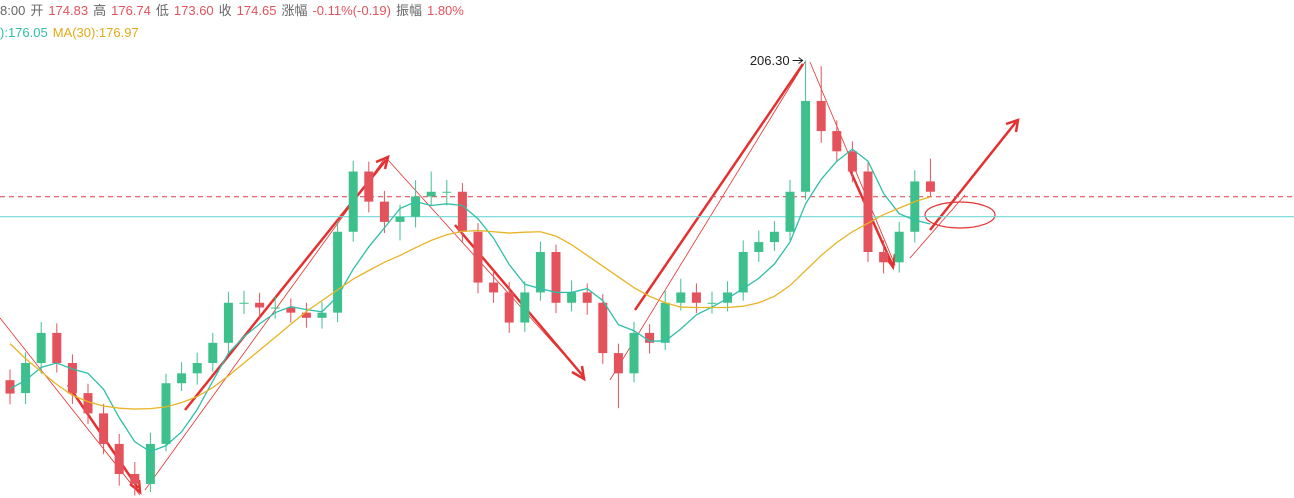 The image size is (1294, 498). Describe the element at coordinates (193, 10) in the screenshot. I see `field-value: 173.60` at that location.